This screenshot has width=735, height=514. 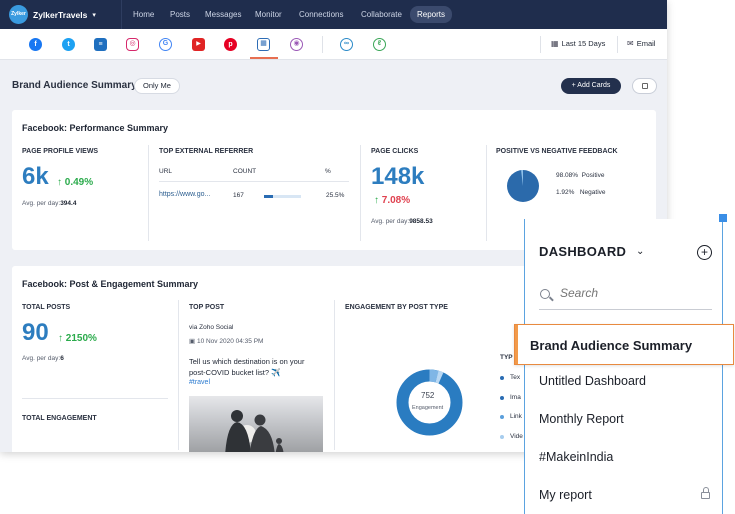 What do you see at coordinates (211, 327) in the screenshot?
I see `post-source: via Zoho Social` at bounding box center [211, 327].